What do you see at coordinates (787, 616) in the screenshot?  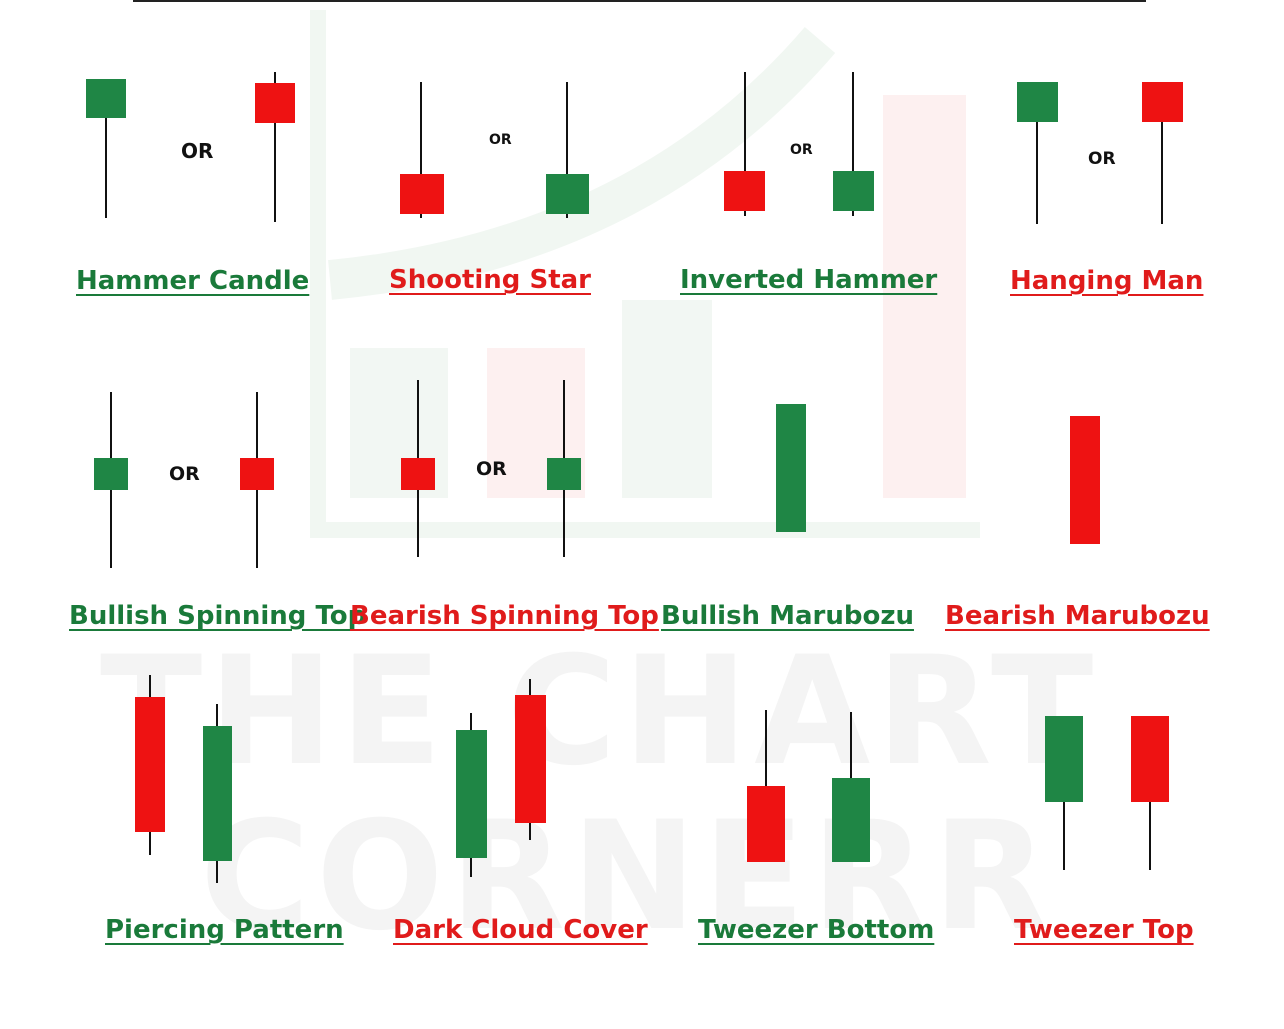 I see `pattern-title-bullish-marubozu: Bullish Marubozu` at bounding box center [787, 616].